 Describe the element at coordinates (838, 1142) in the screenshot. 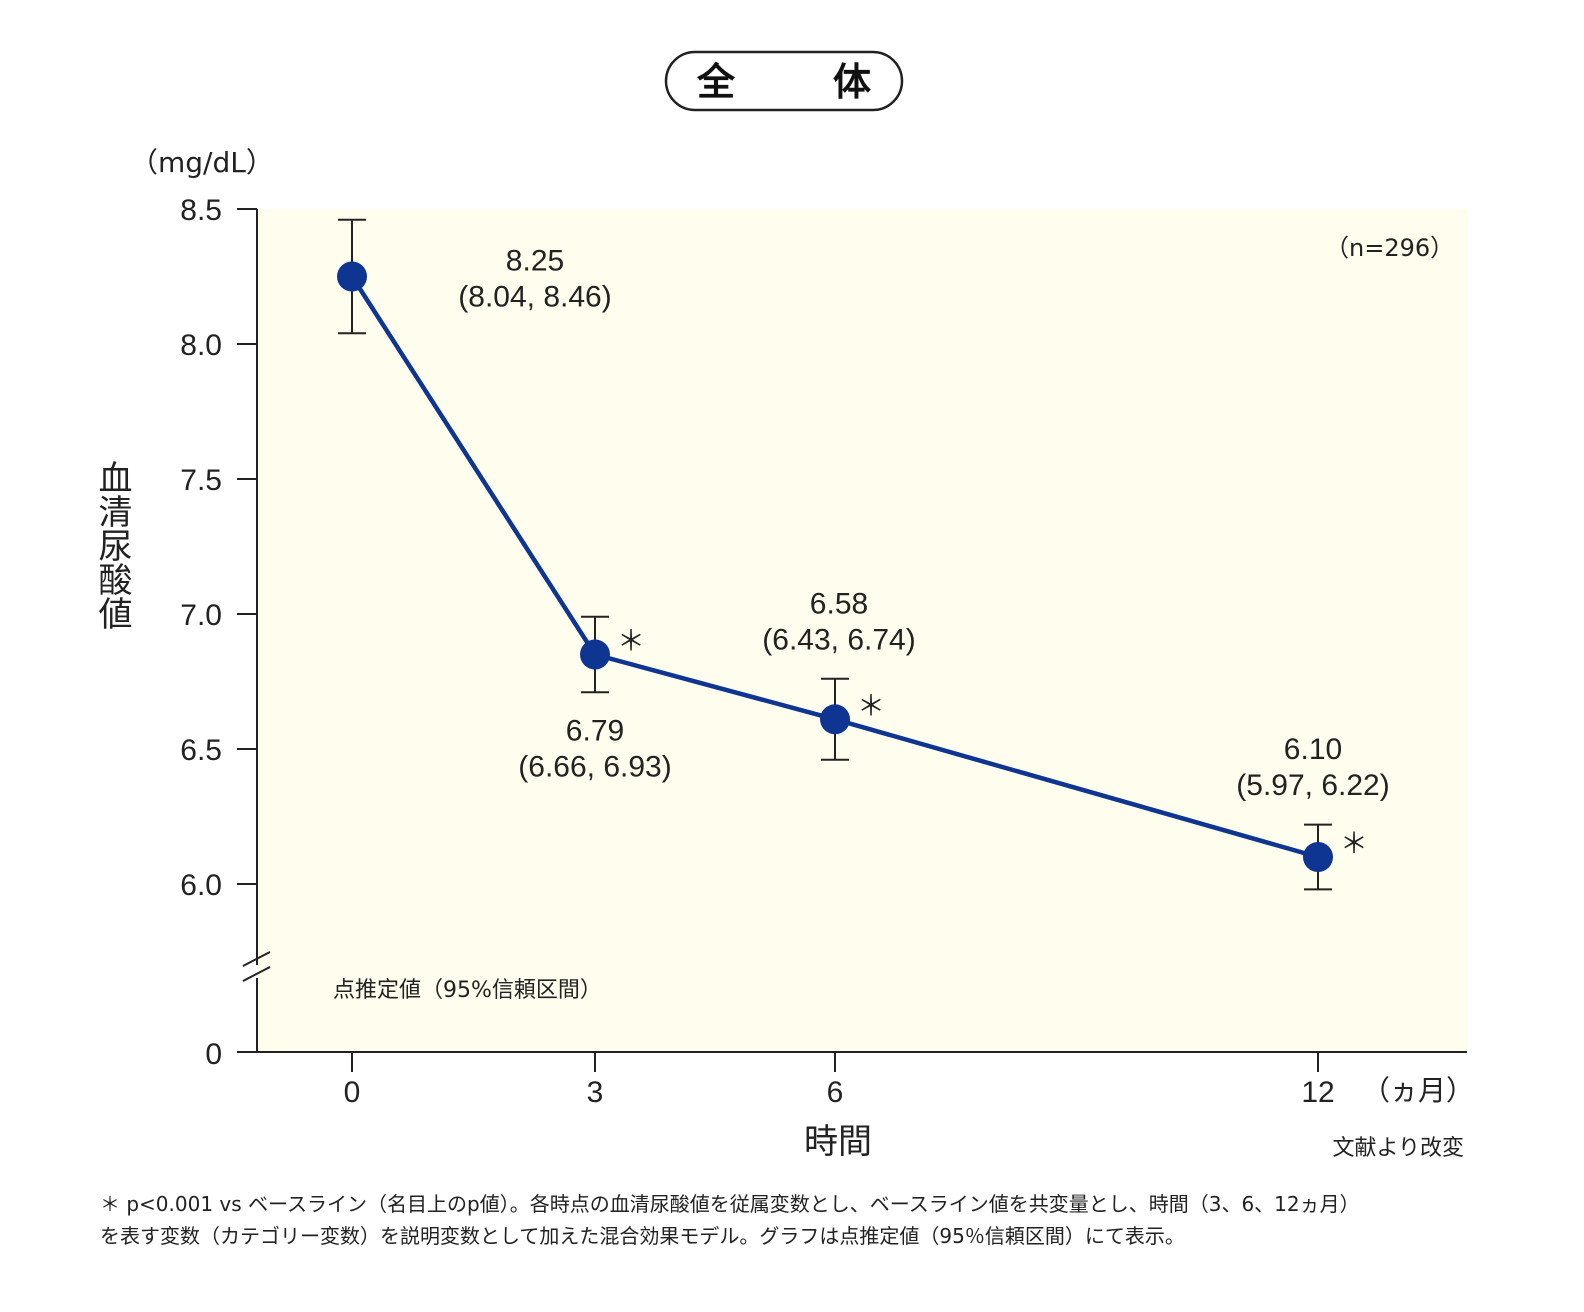

I see `x-axis-label: 時間` at that location.